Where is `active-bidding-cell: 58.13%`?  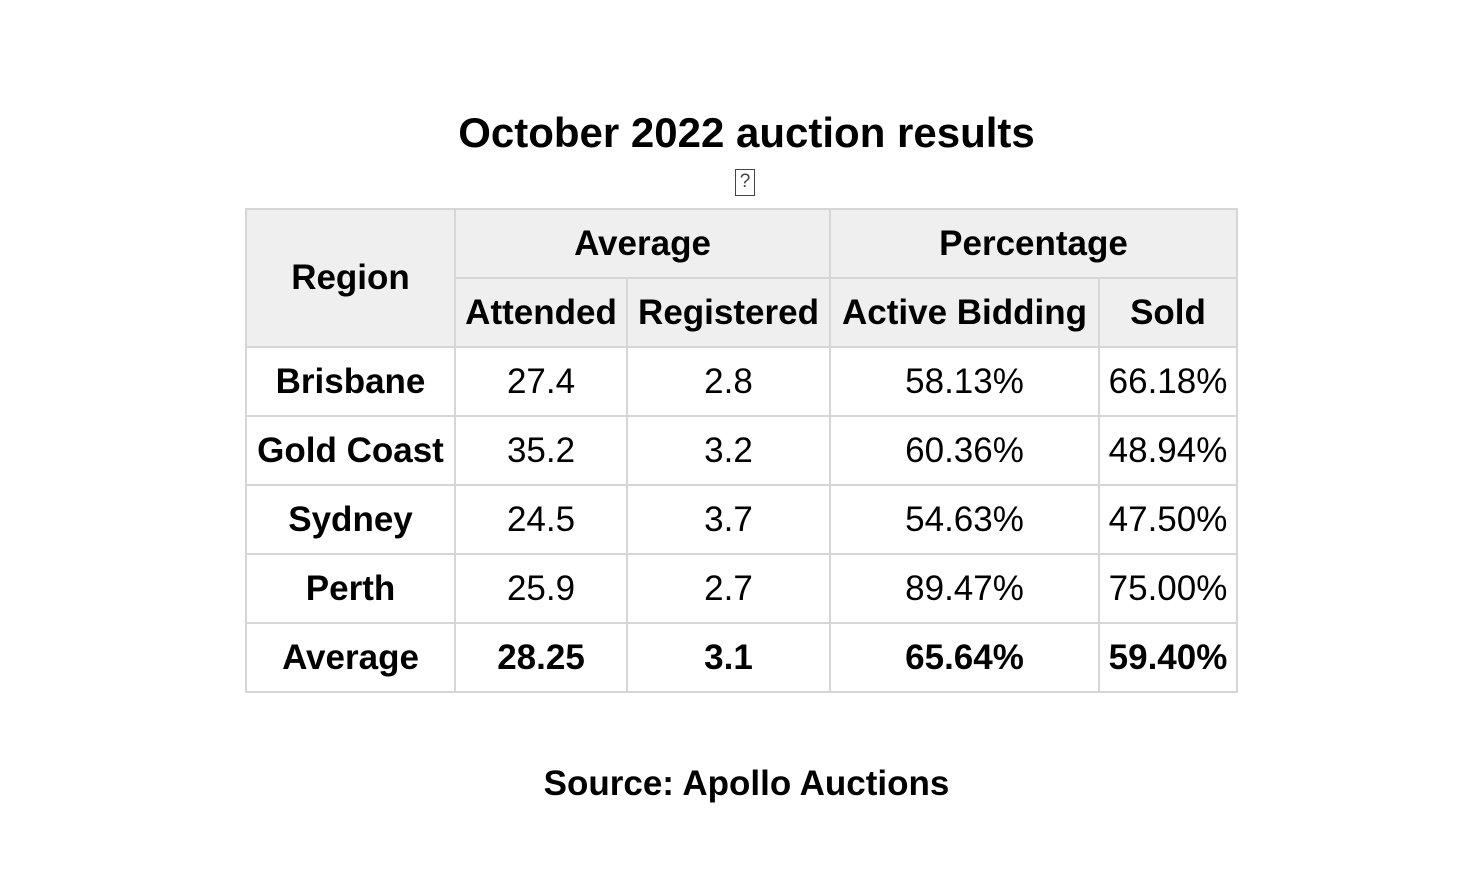 active-bidding-cell: 58.13% is located at coordinates (964, 381).